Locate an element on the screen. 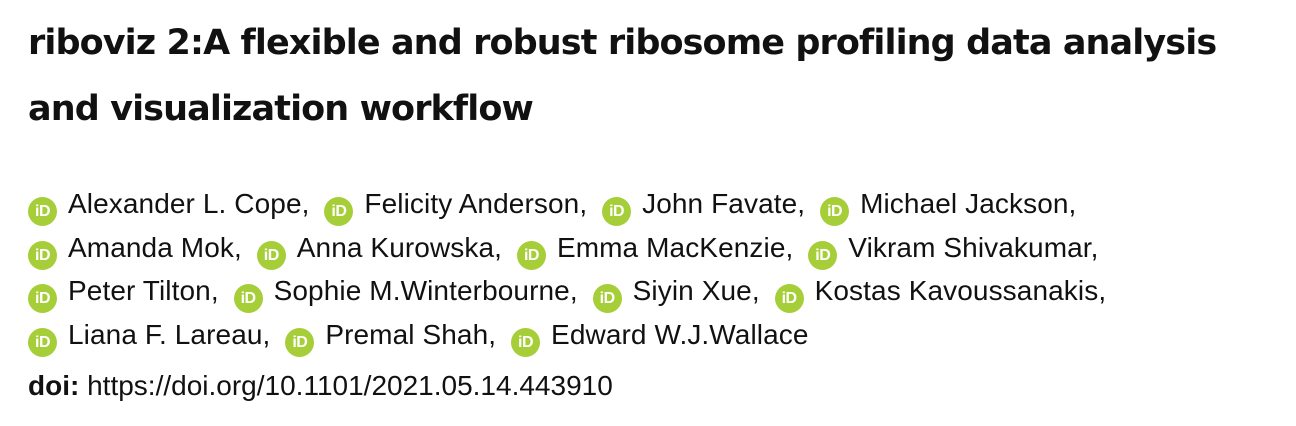 The width and height of the screenshot is (1296, 426). author-entry: iD Liana F. Lareau, is located at coordinates (152, 337).